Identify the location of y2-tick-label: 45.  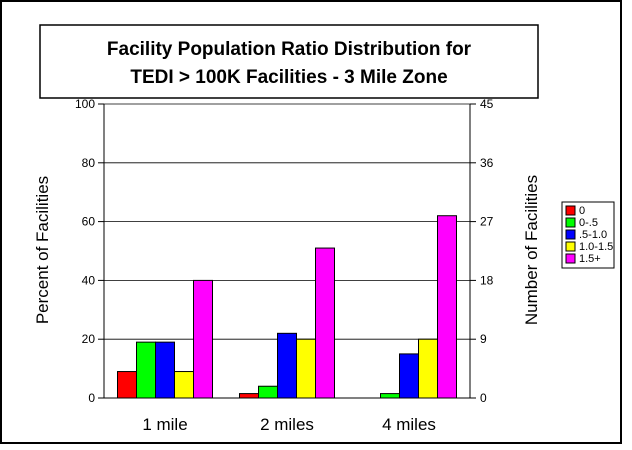
(487, 104).